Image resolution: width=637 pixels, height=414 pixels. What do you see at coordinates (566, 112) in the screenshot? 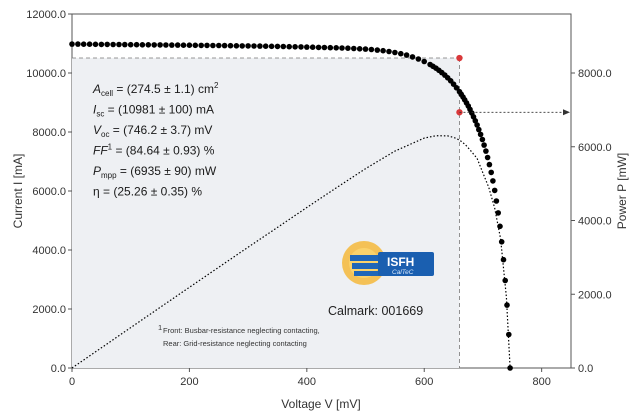
I see `power-arrow-head` at bounding box center [566, 112].